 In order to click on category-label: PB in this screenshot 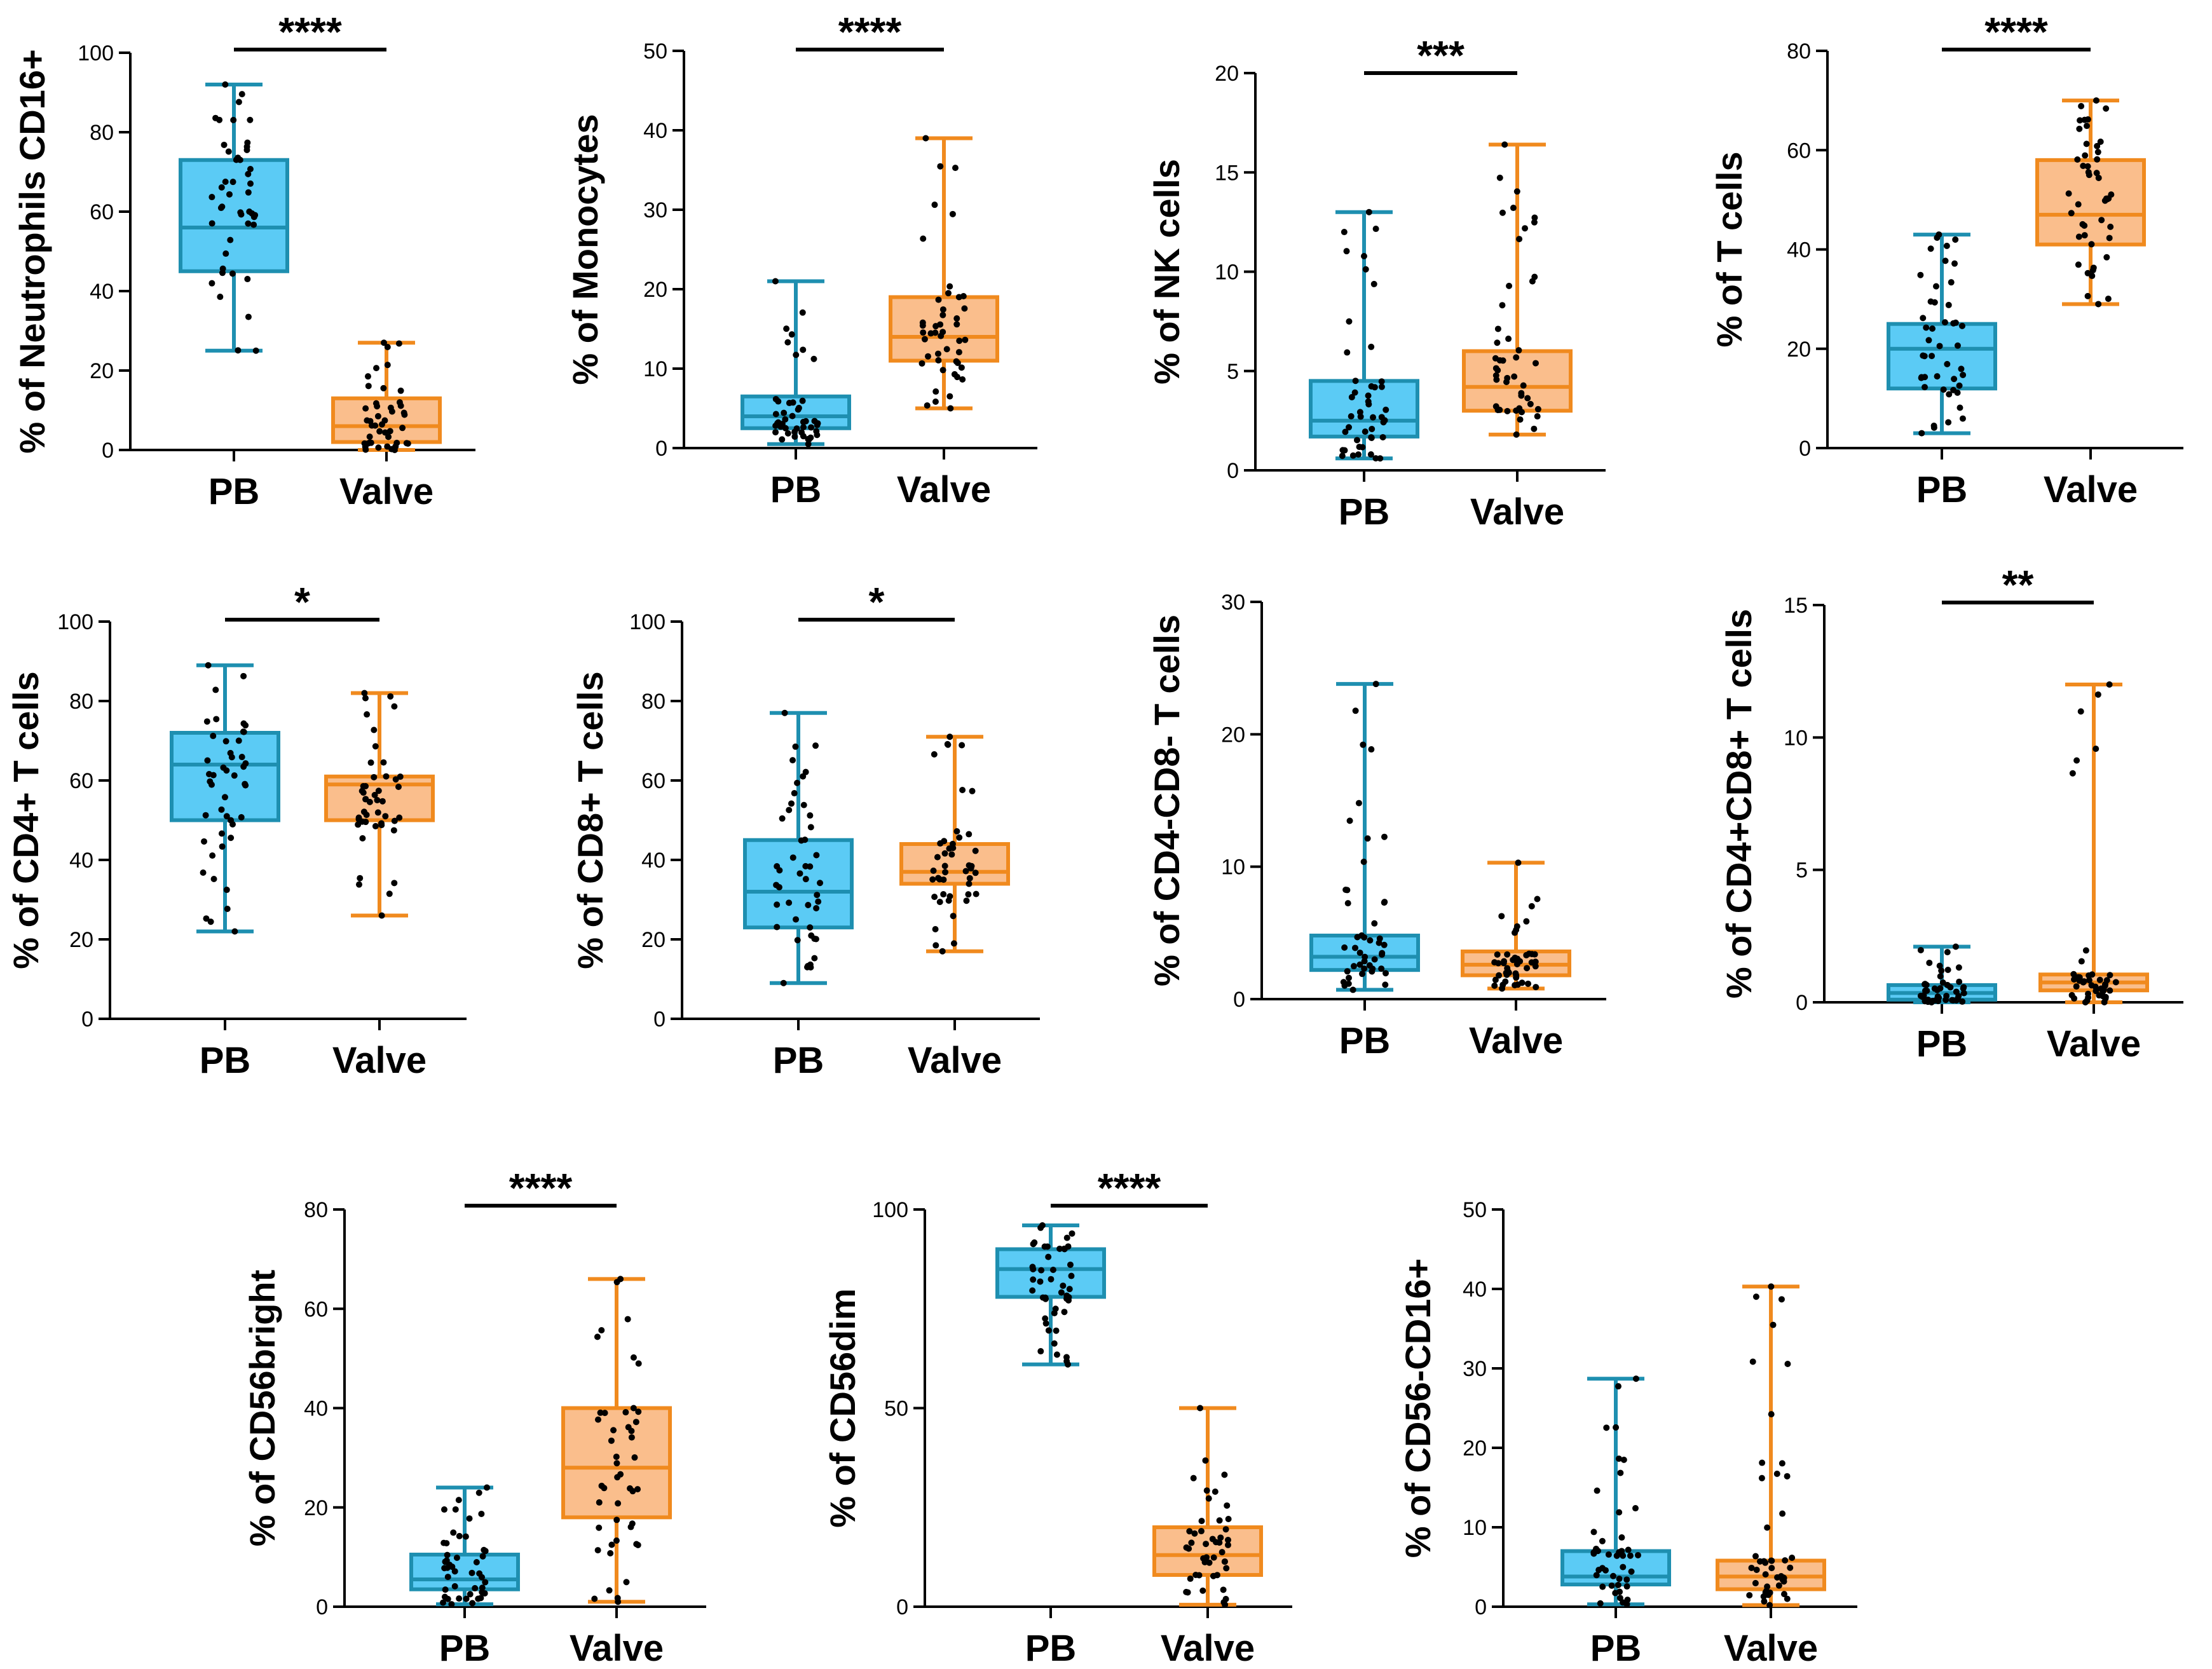, I will do `click(1616, 1648)`.